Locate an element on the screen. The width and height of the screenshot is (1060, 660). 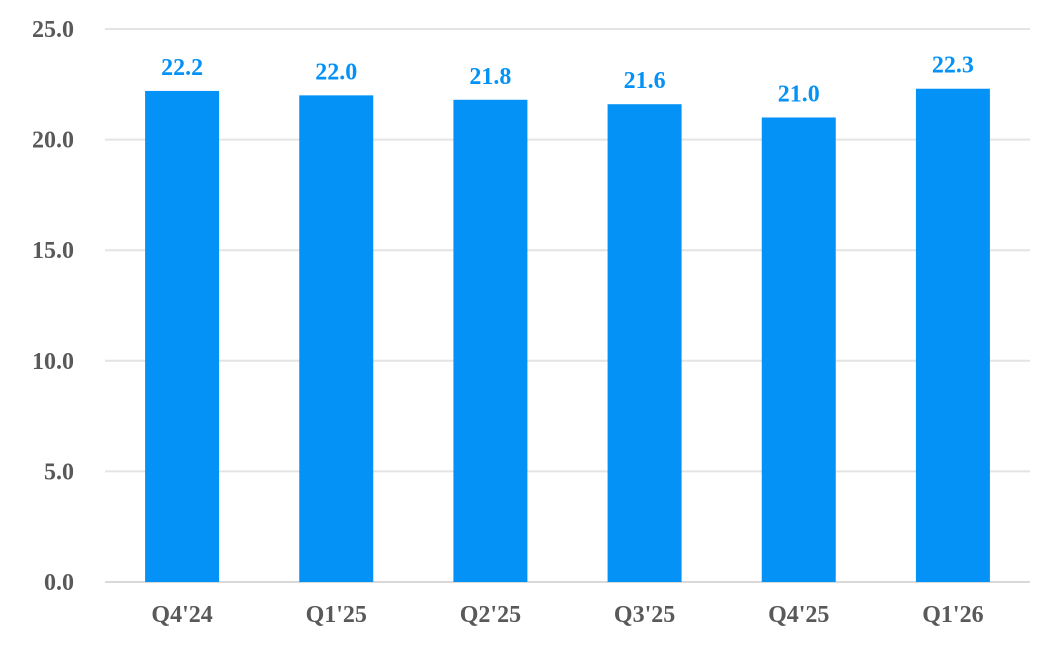
y-tick-label: 25.0 is located at coordinates (53, 30).